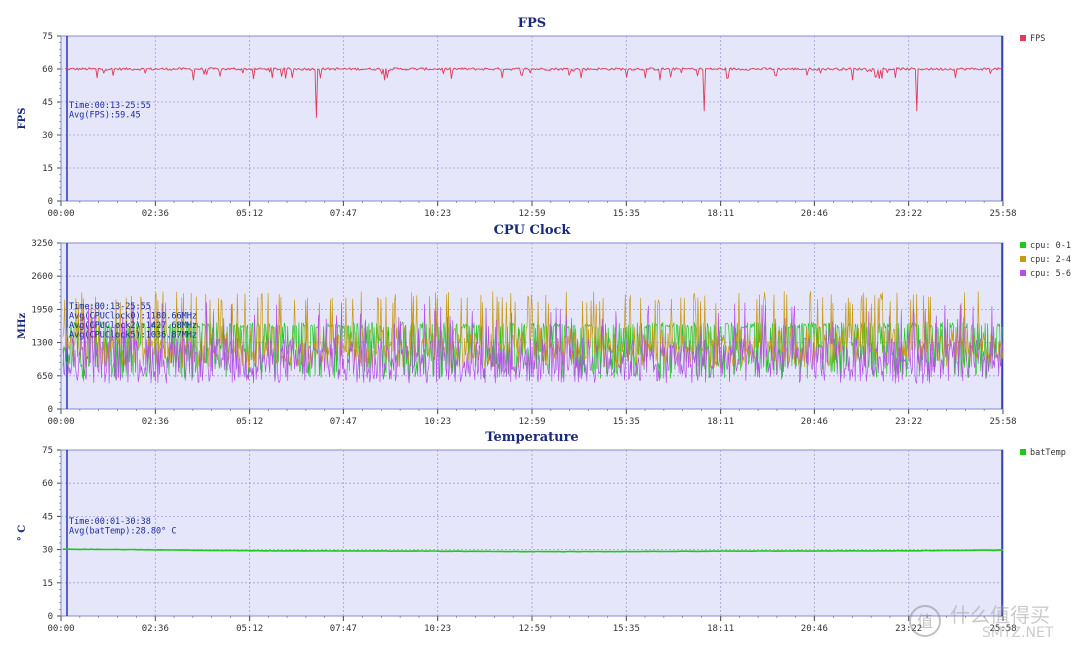  I want to click on temp-x-tick-label: 10:23, so click(437, 629).